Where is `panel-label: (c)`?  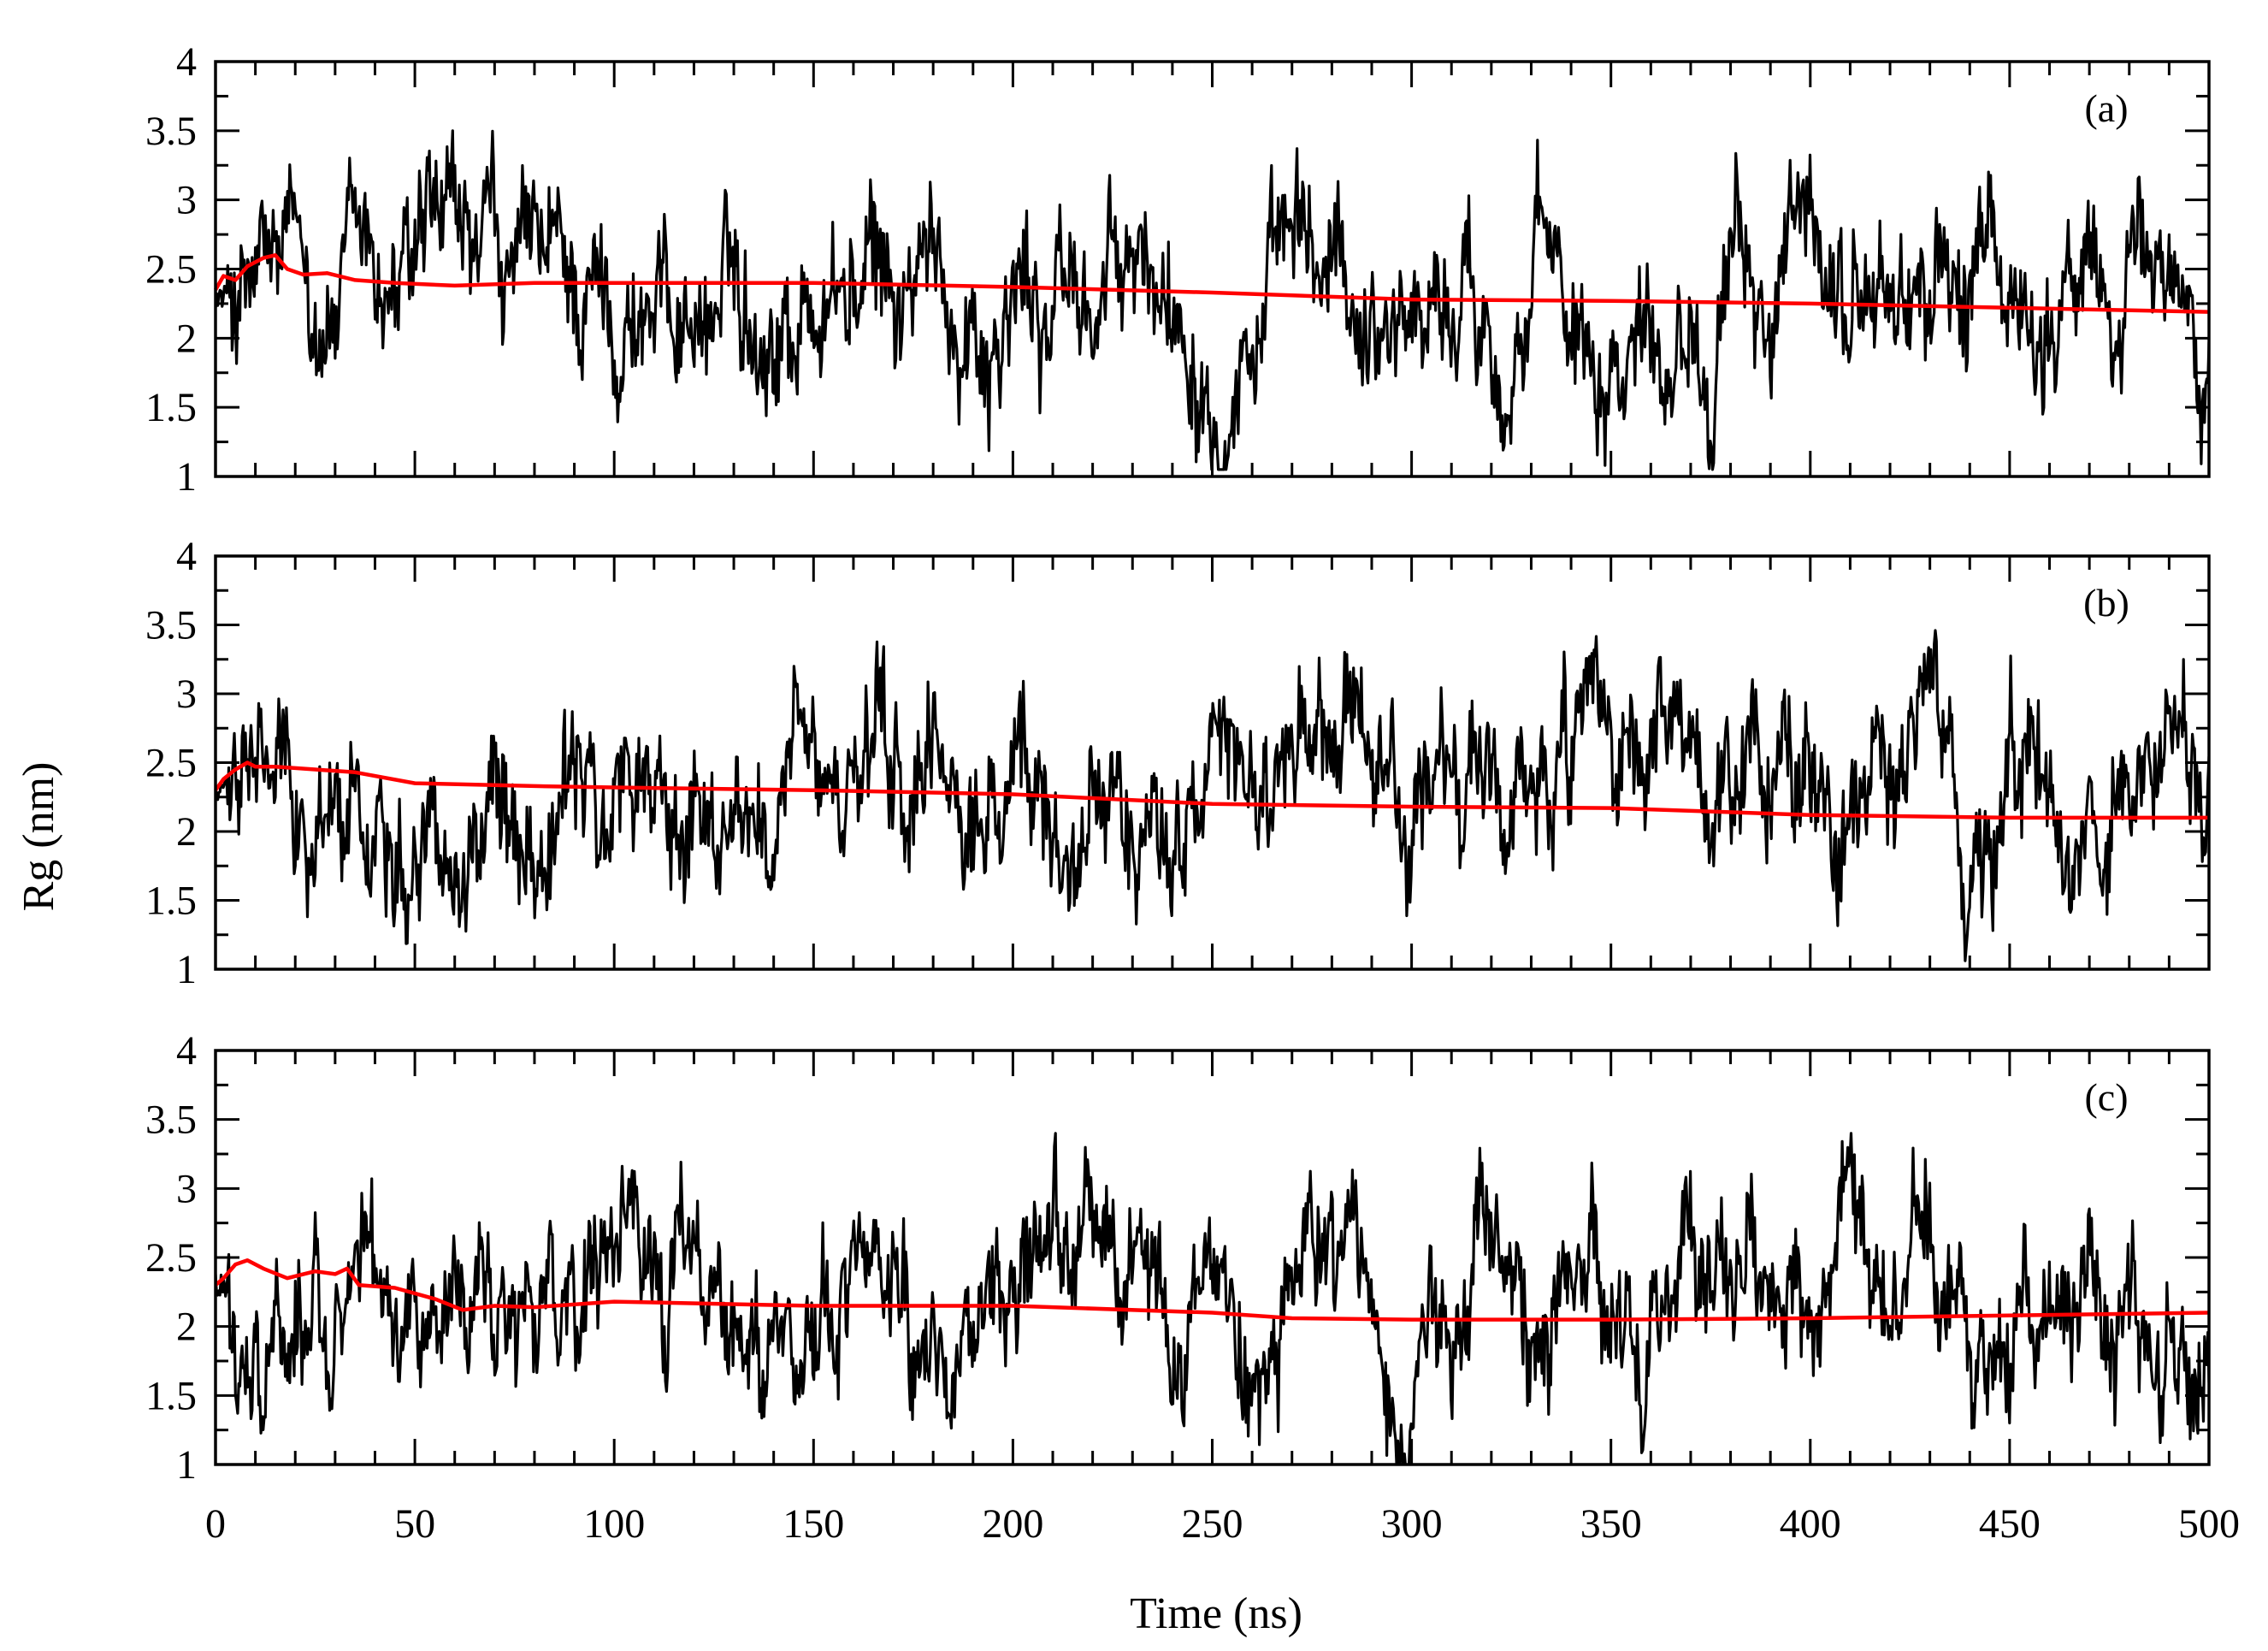 panel-label: (c) is located at coordinates (2106, 1097).